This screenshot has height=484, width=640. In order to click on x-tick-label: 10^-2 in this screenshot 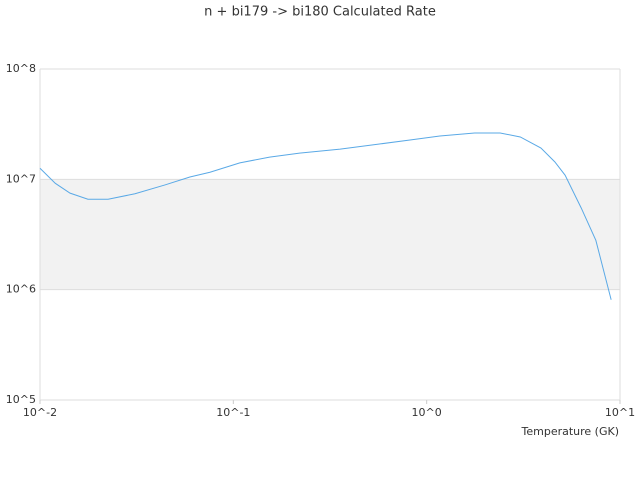, I will do `click(40, 412)`.